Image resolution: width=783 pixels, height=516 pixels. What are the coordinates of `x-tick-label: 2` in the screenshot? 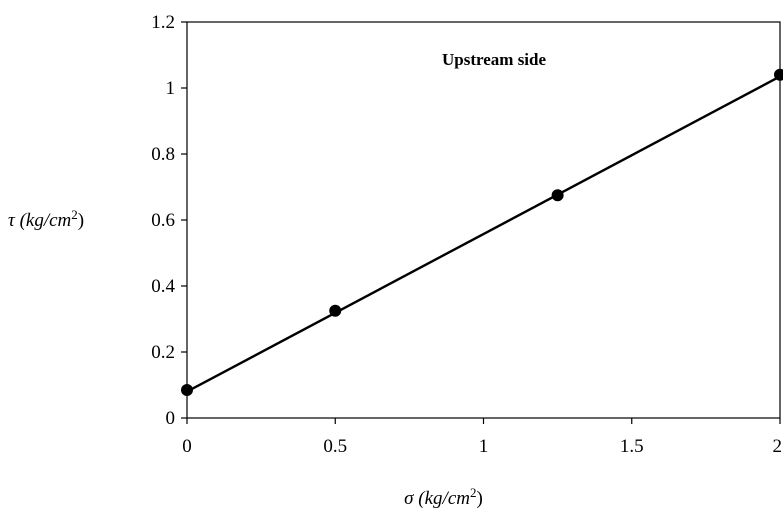 It's located at (778, 446).